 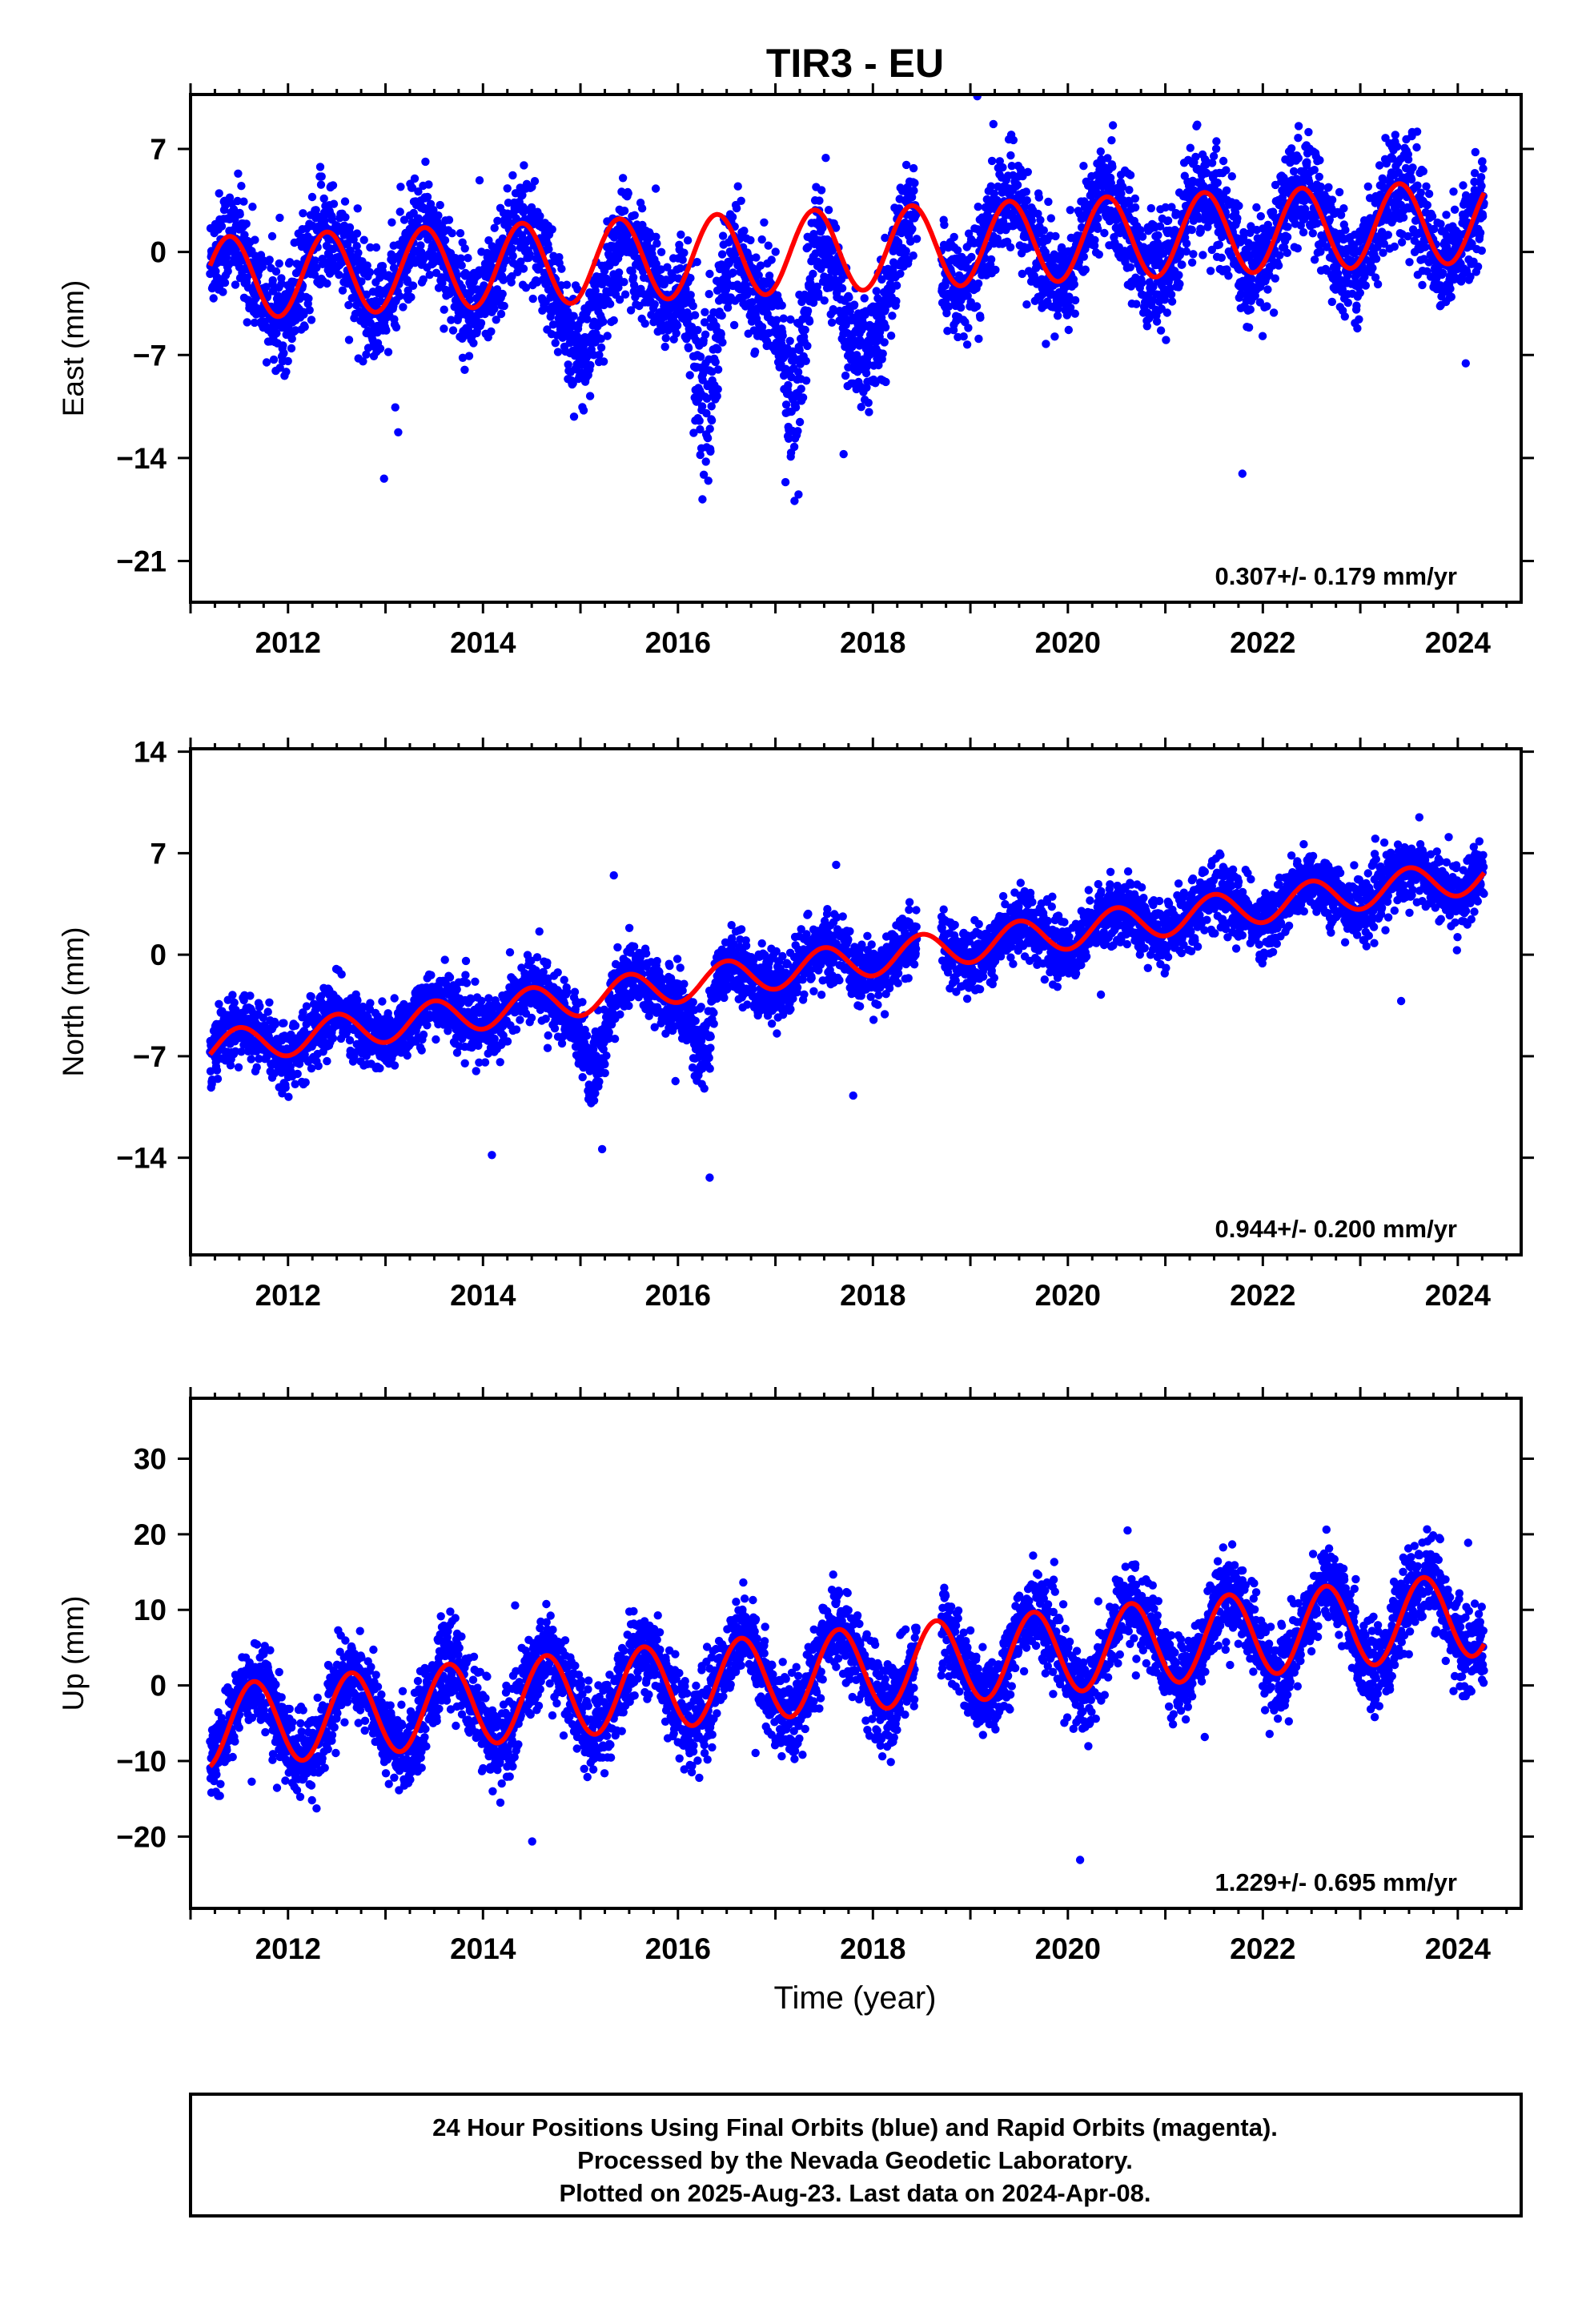 I want to click on y-axis-label: East (mm), so click(x=74, y=348).